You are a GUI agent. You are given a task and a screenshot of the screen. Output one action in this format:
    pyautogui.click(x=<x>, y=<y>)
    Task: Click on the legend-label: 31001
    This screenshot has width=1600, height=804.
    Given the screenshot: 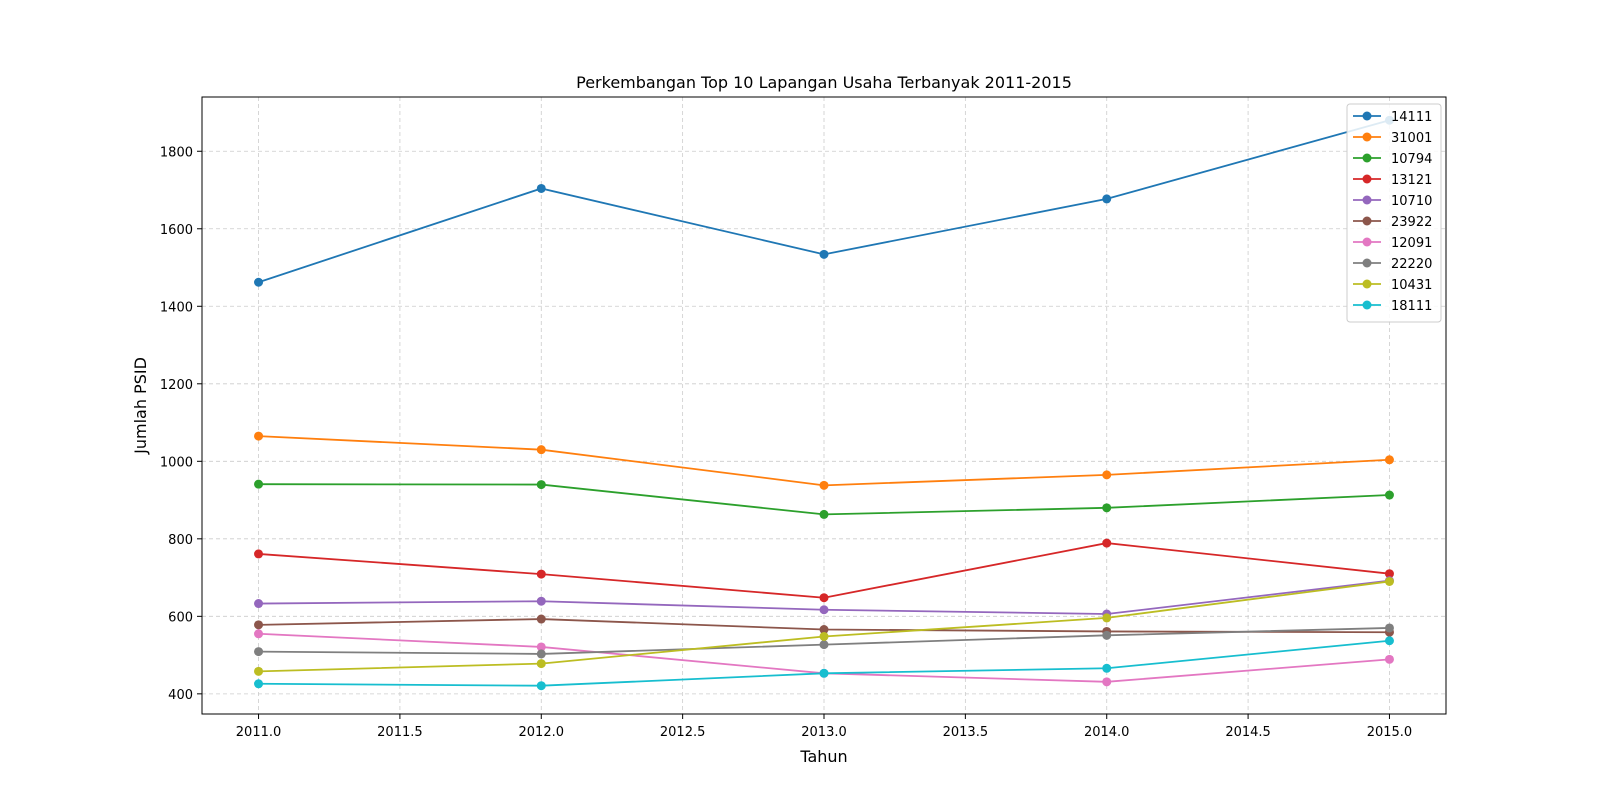 What is the action you would take?
    pyautogui.click(x=1411, y=138)
    